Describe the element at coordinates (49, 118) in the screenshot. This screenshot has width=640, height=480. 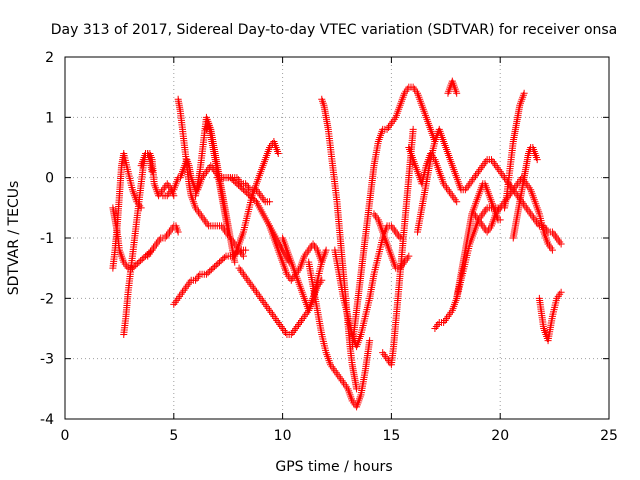
I see `y-tick-label: 1` at that location.